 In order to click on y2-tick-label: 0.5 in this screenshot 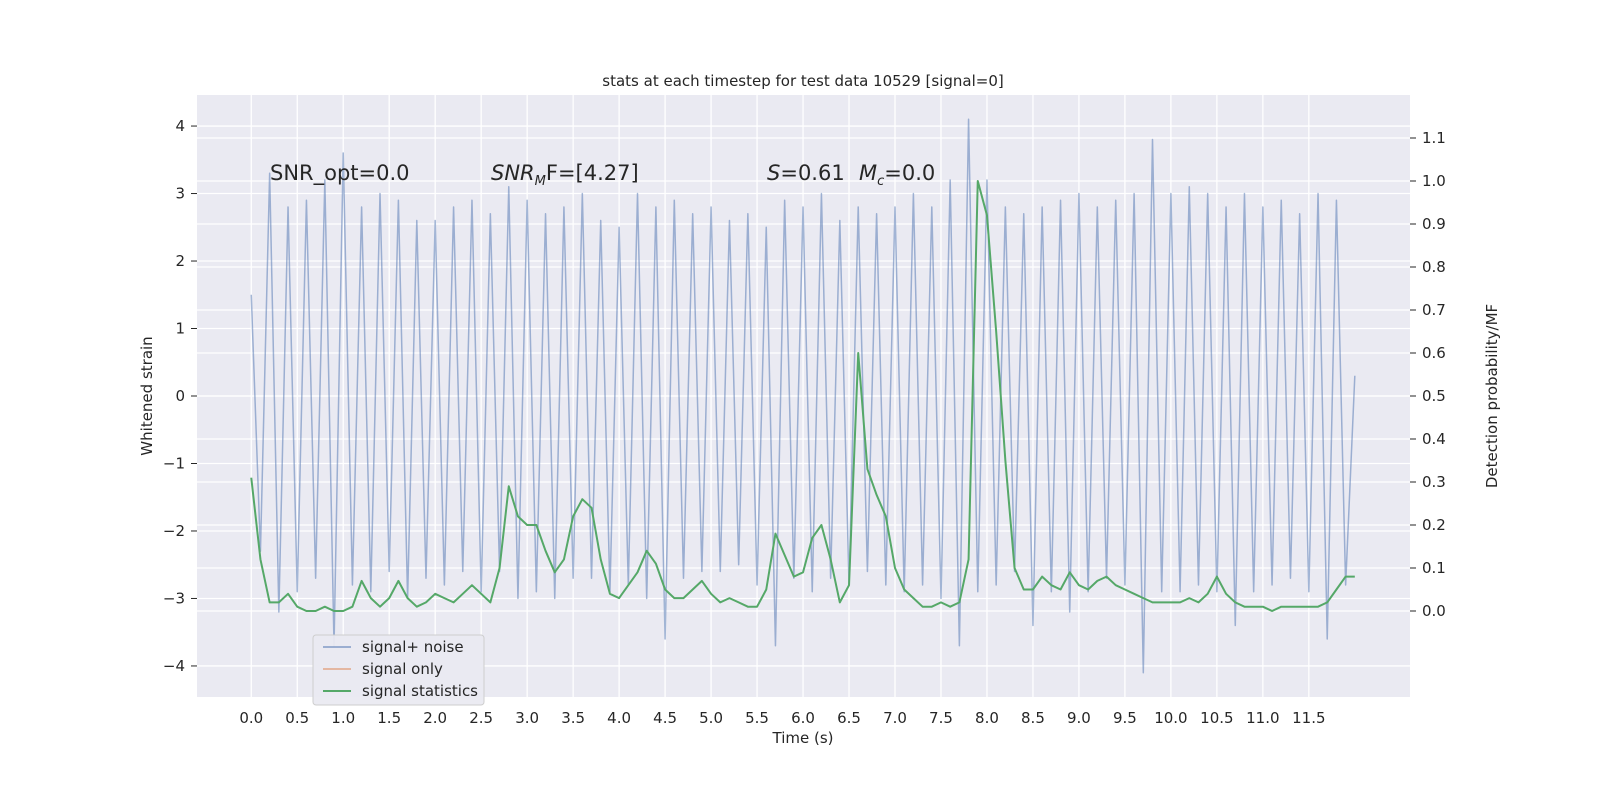, I will do `click(1434, 396)`.